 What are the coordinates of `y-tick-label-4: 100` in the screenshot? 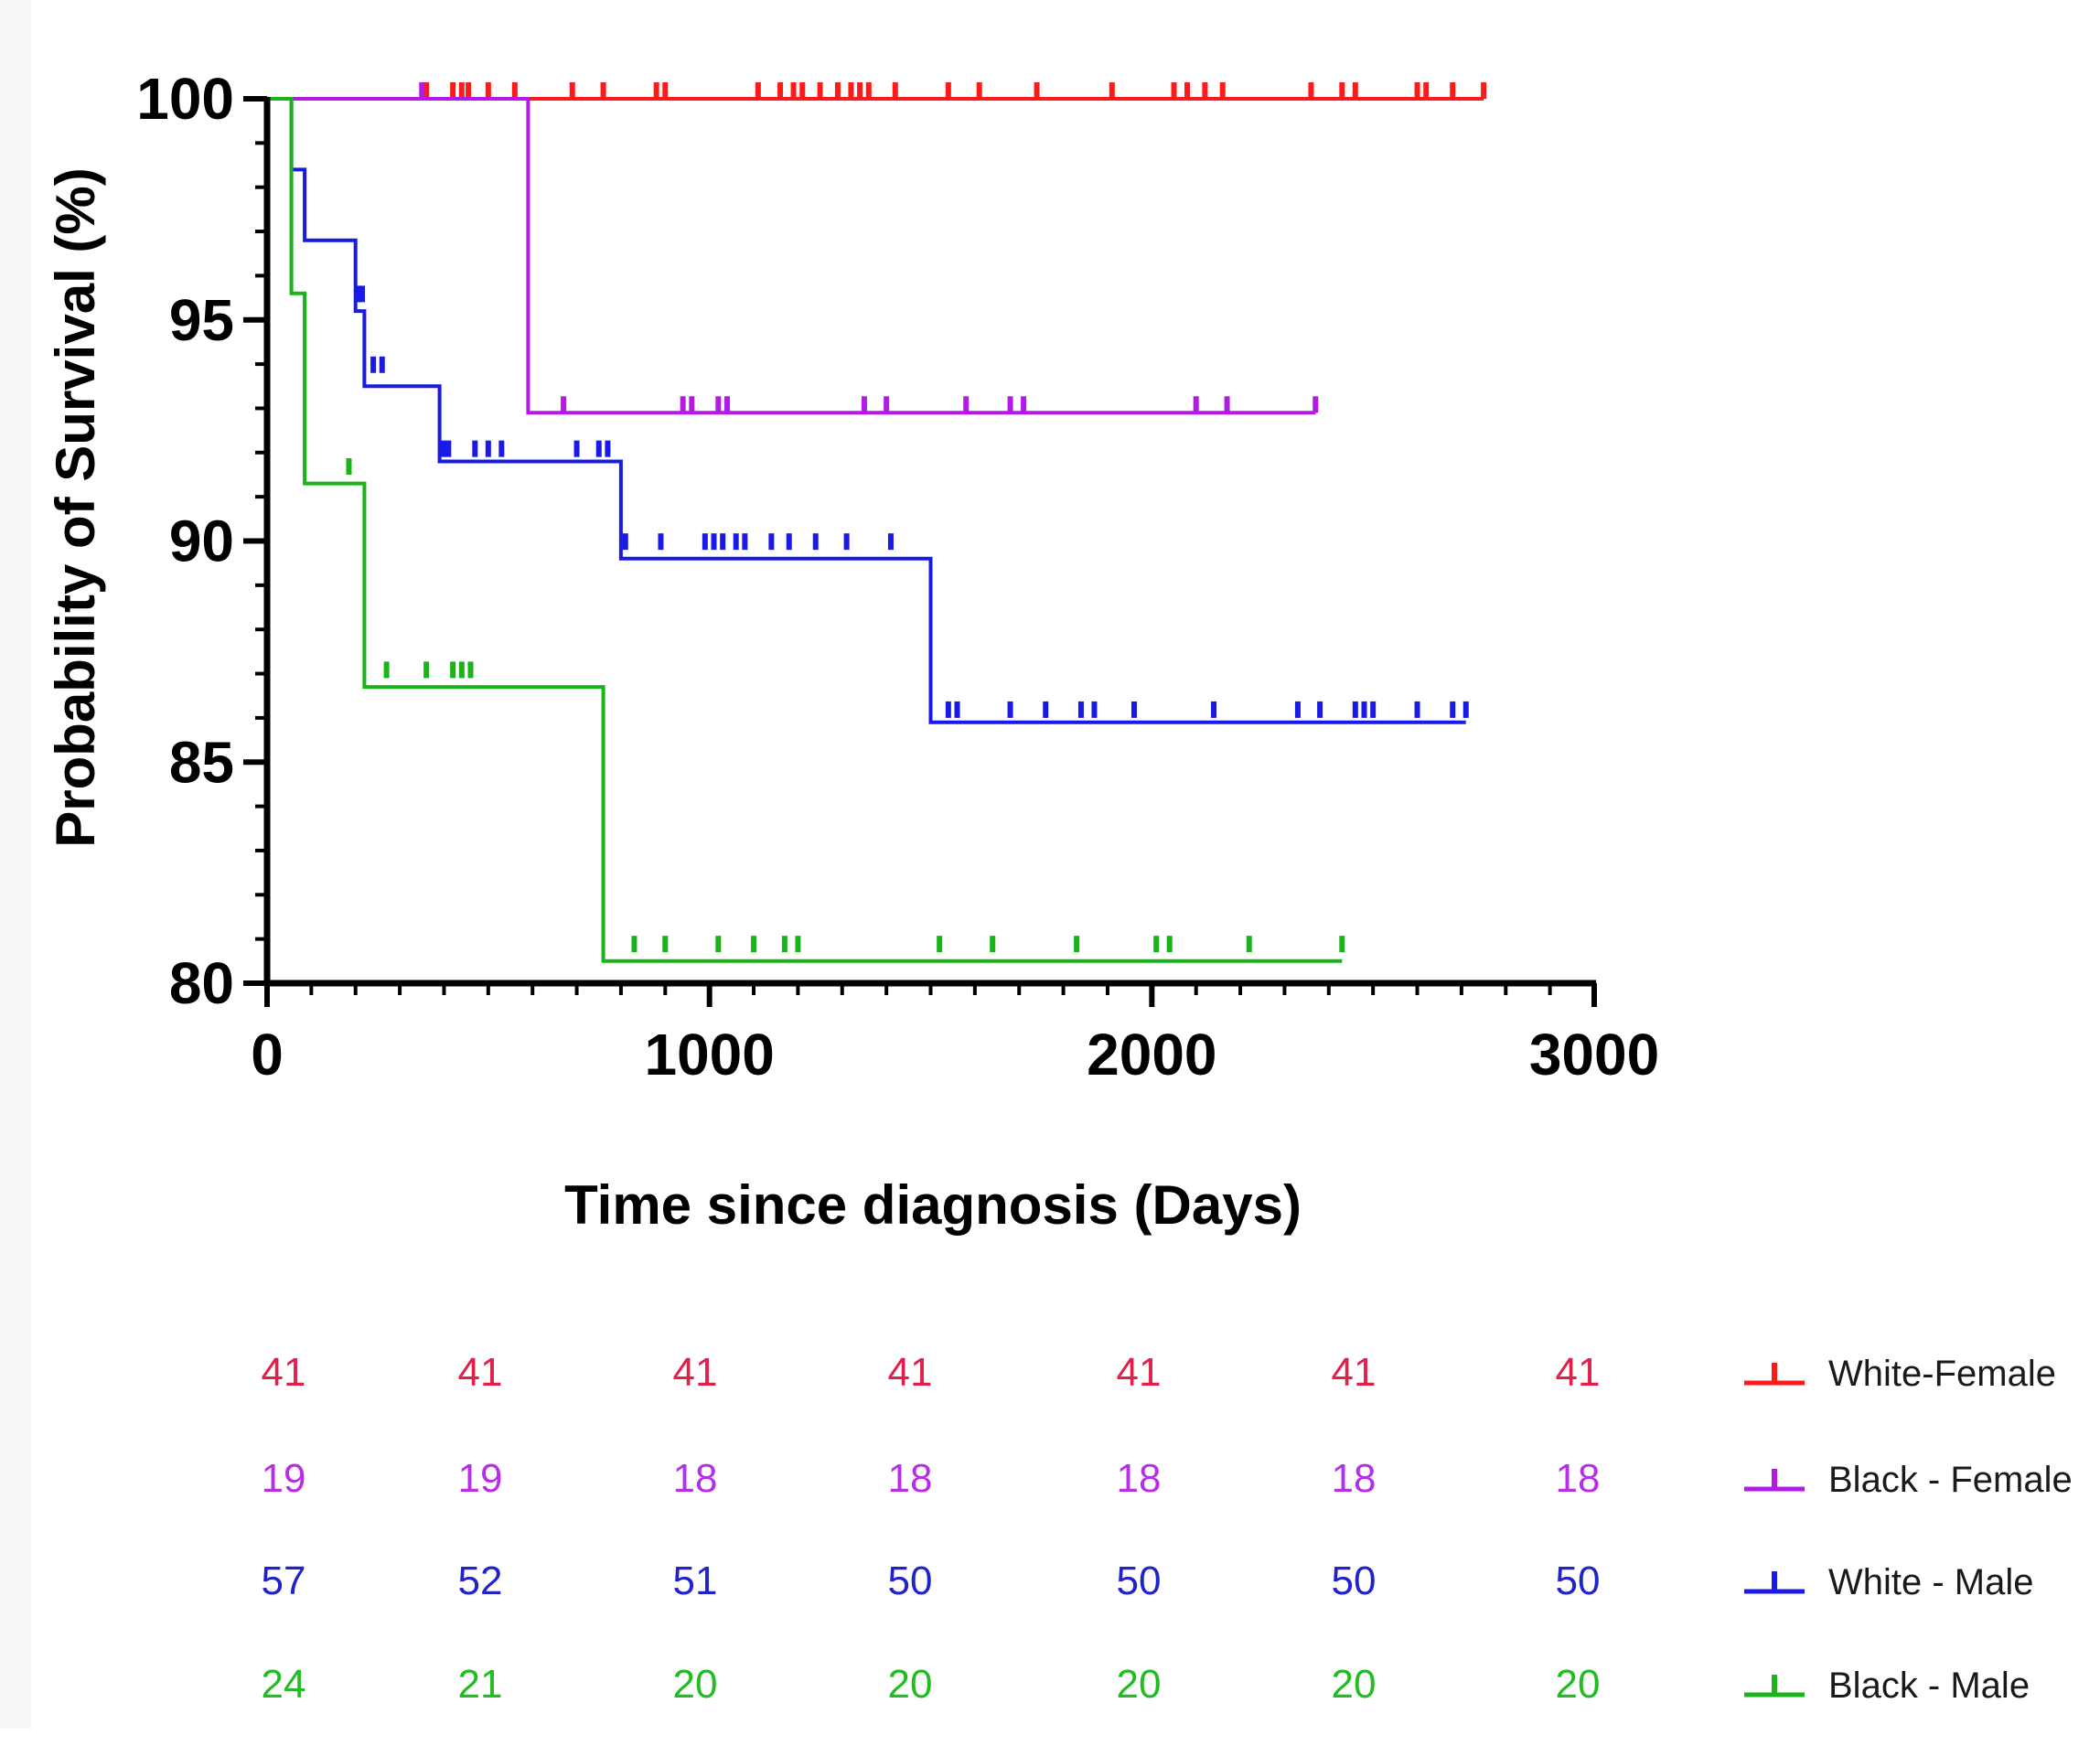 It's located at (185, 99).